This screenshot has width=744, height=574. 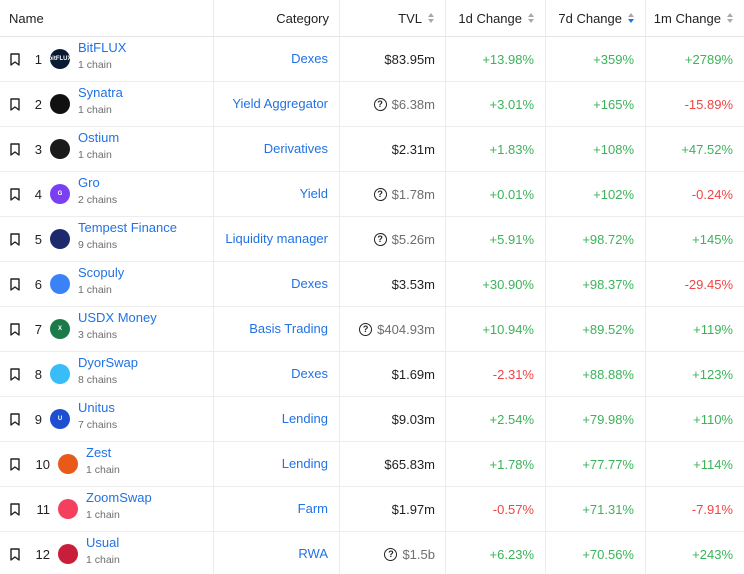 I want to click on chain-count: 1 chain, so click(x=95, y=155).